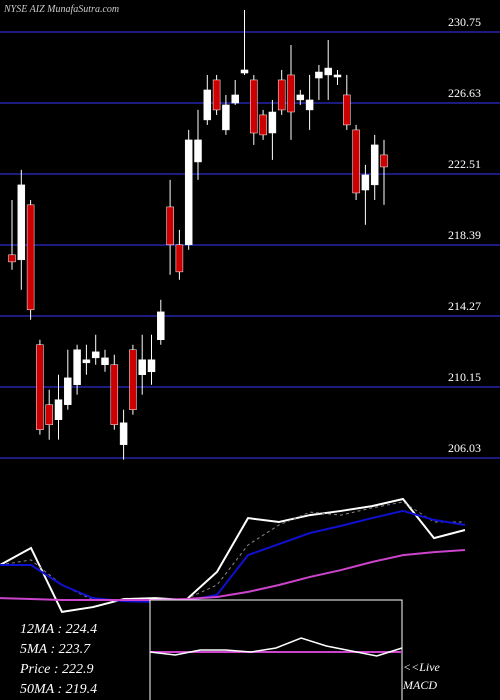 The width and height of the screenshot is (500, 700). I want to click on y-tick-label: 214.27, so click(464, 306).